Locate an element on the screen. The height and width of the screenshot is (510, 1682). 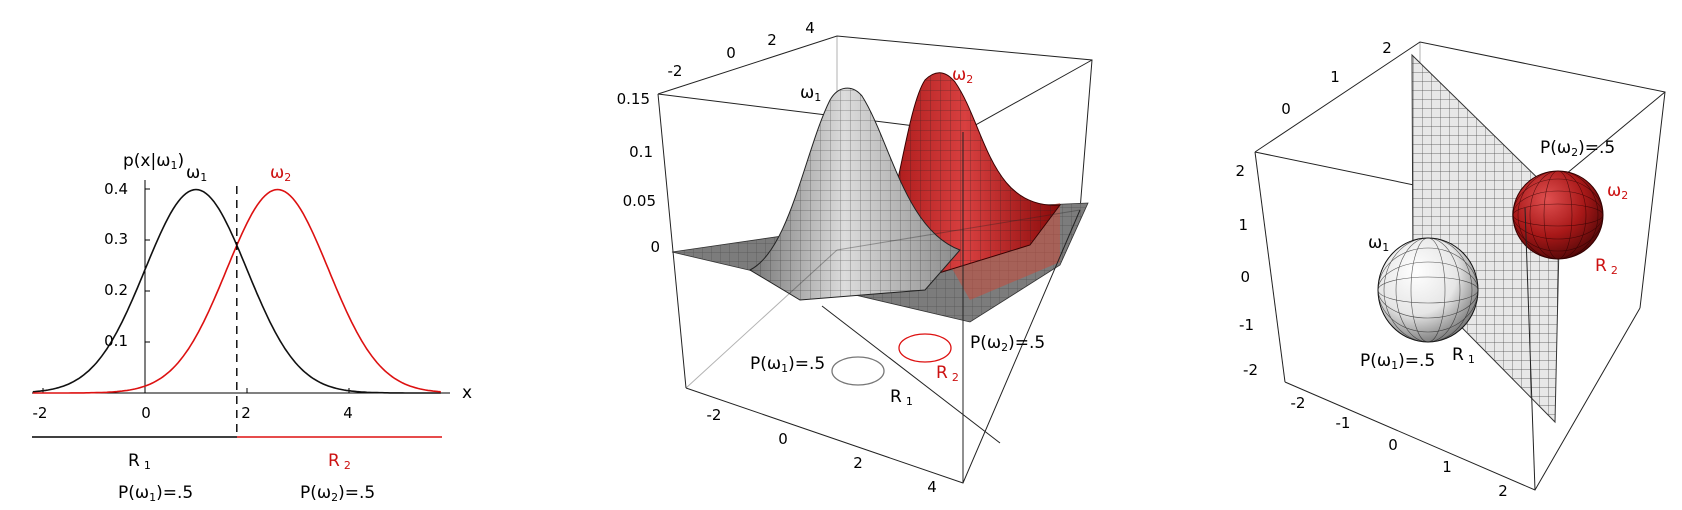
class1-sphere-mesh is located at coordinates (1428, 290).